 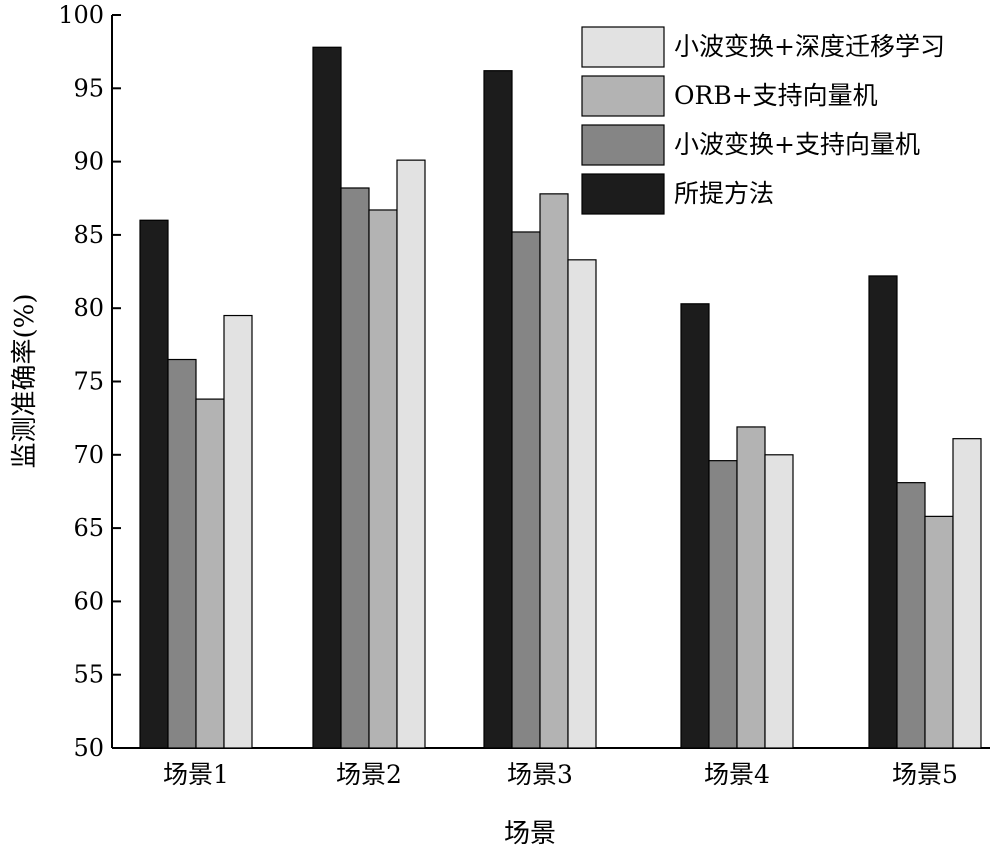 What do you see at coordinates (776, 95) in the screenshot?
I see `legend-label: ORB+支持向量机` at bounding box center [776, 95].